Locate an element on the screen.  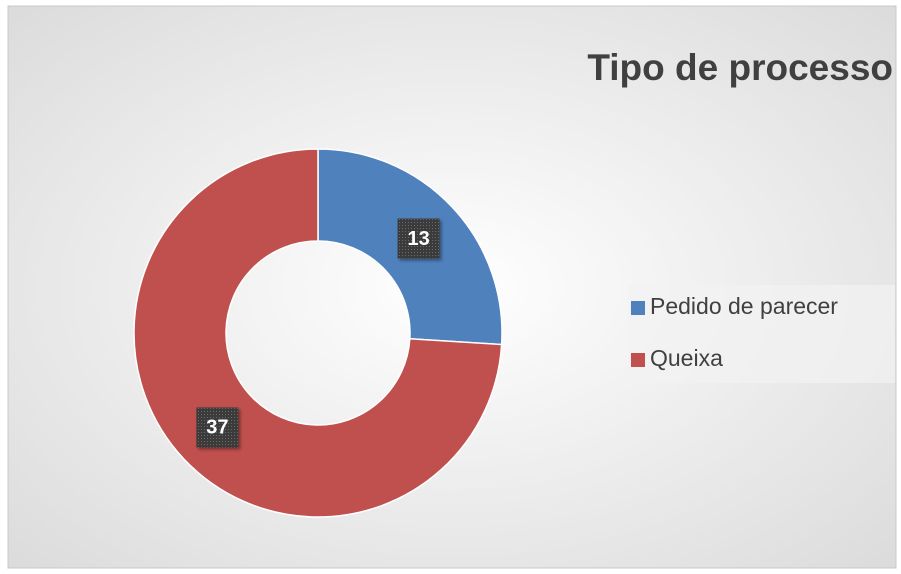
chart-title: Tipo de processo is located at coordinates (740, 67).